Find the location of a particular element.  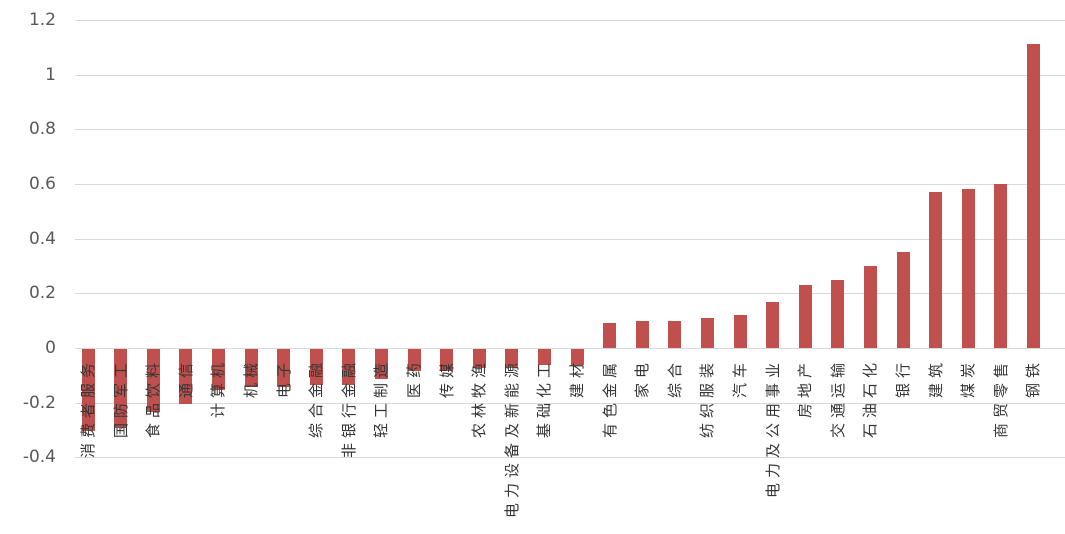

bar-交通运输 is located at coordinates (837, 314).